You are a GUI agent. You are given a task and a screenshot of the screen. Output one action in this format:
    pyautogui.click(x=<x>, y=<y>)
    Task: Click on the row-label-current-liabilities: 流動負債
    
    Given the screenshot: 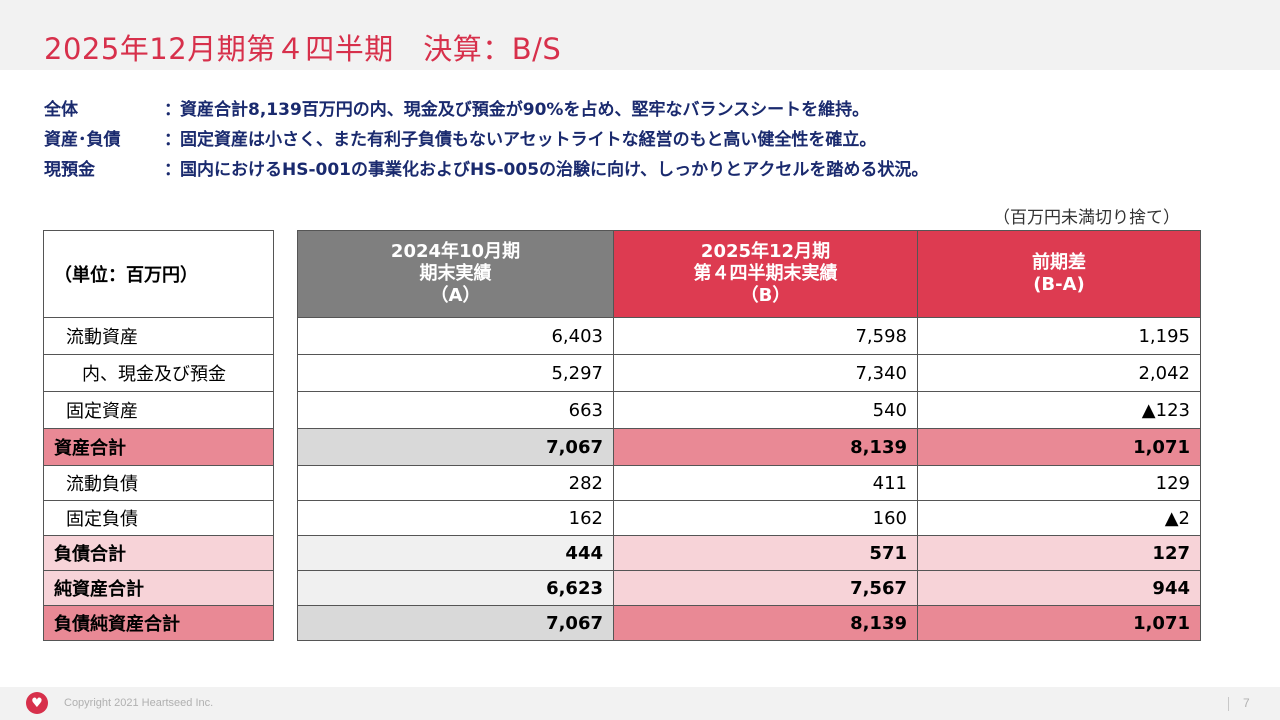 What is the action you would take?
    pyautogui.click(x=158, y=483)
    